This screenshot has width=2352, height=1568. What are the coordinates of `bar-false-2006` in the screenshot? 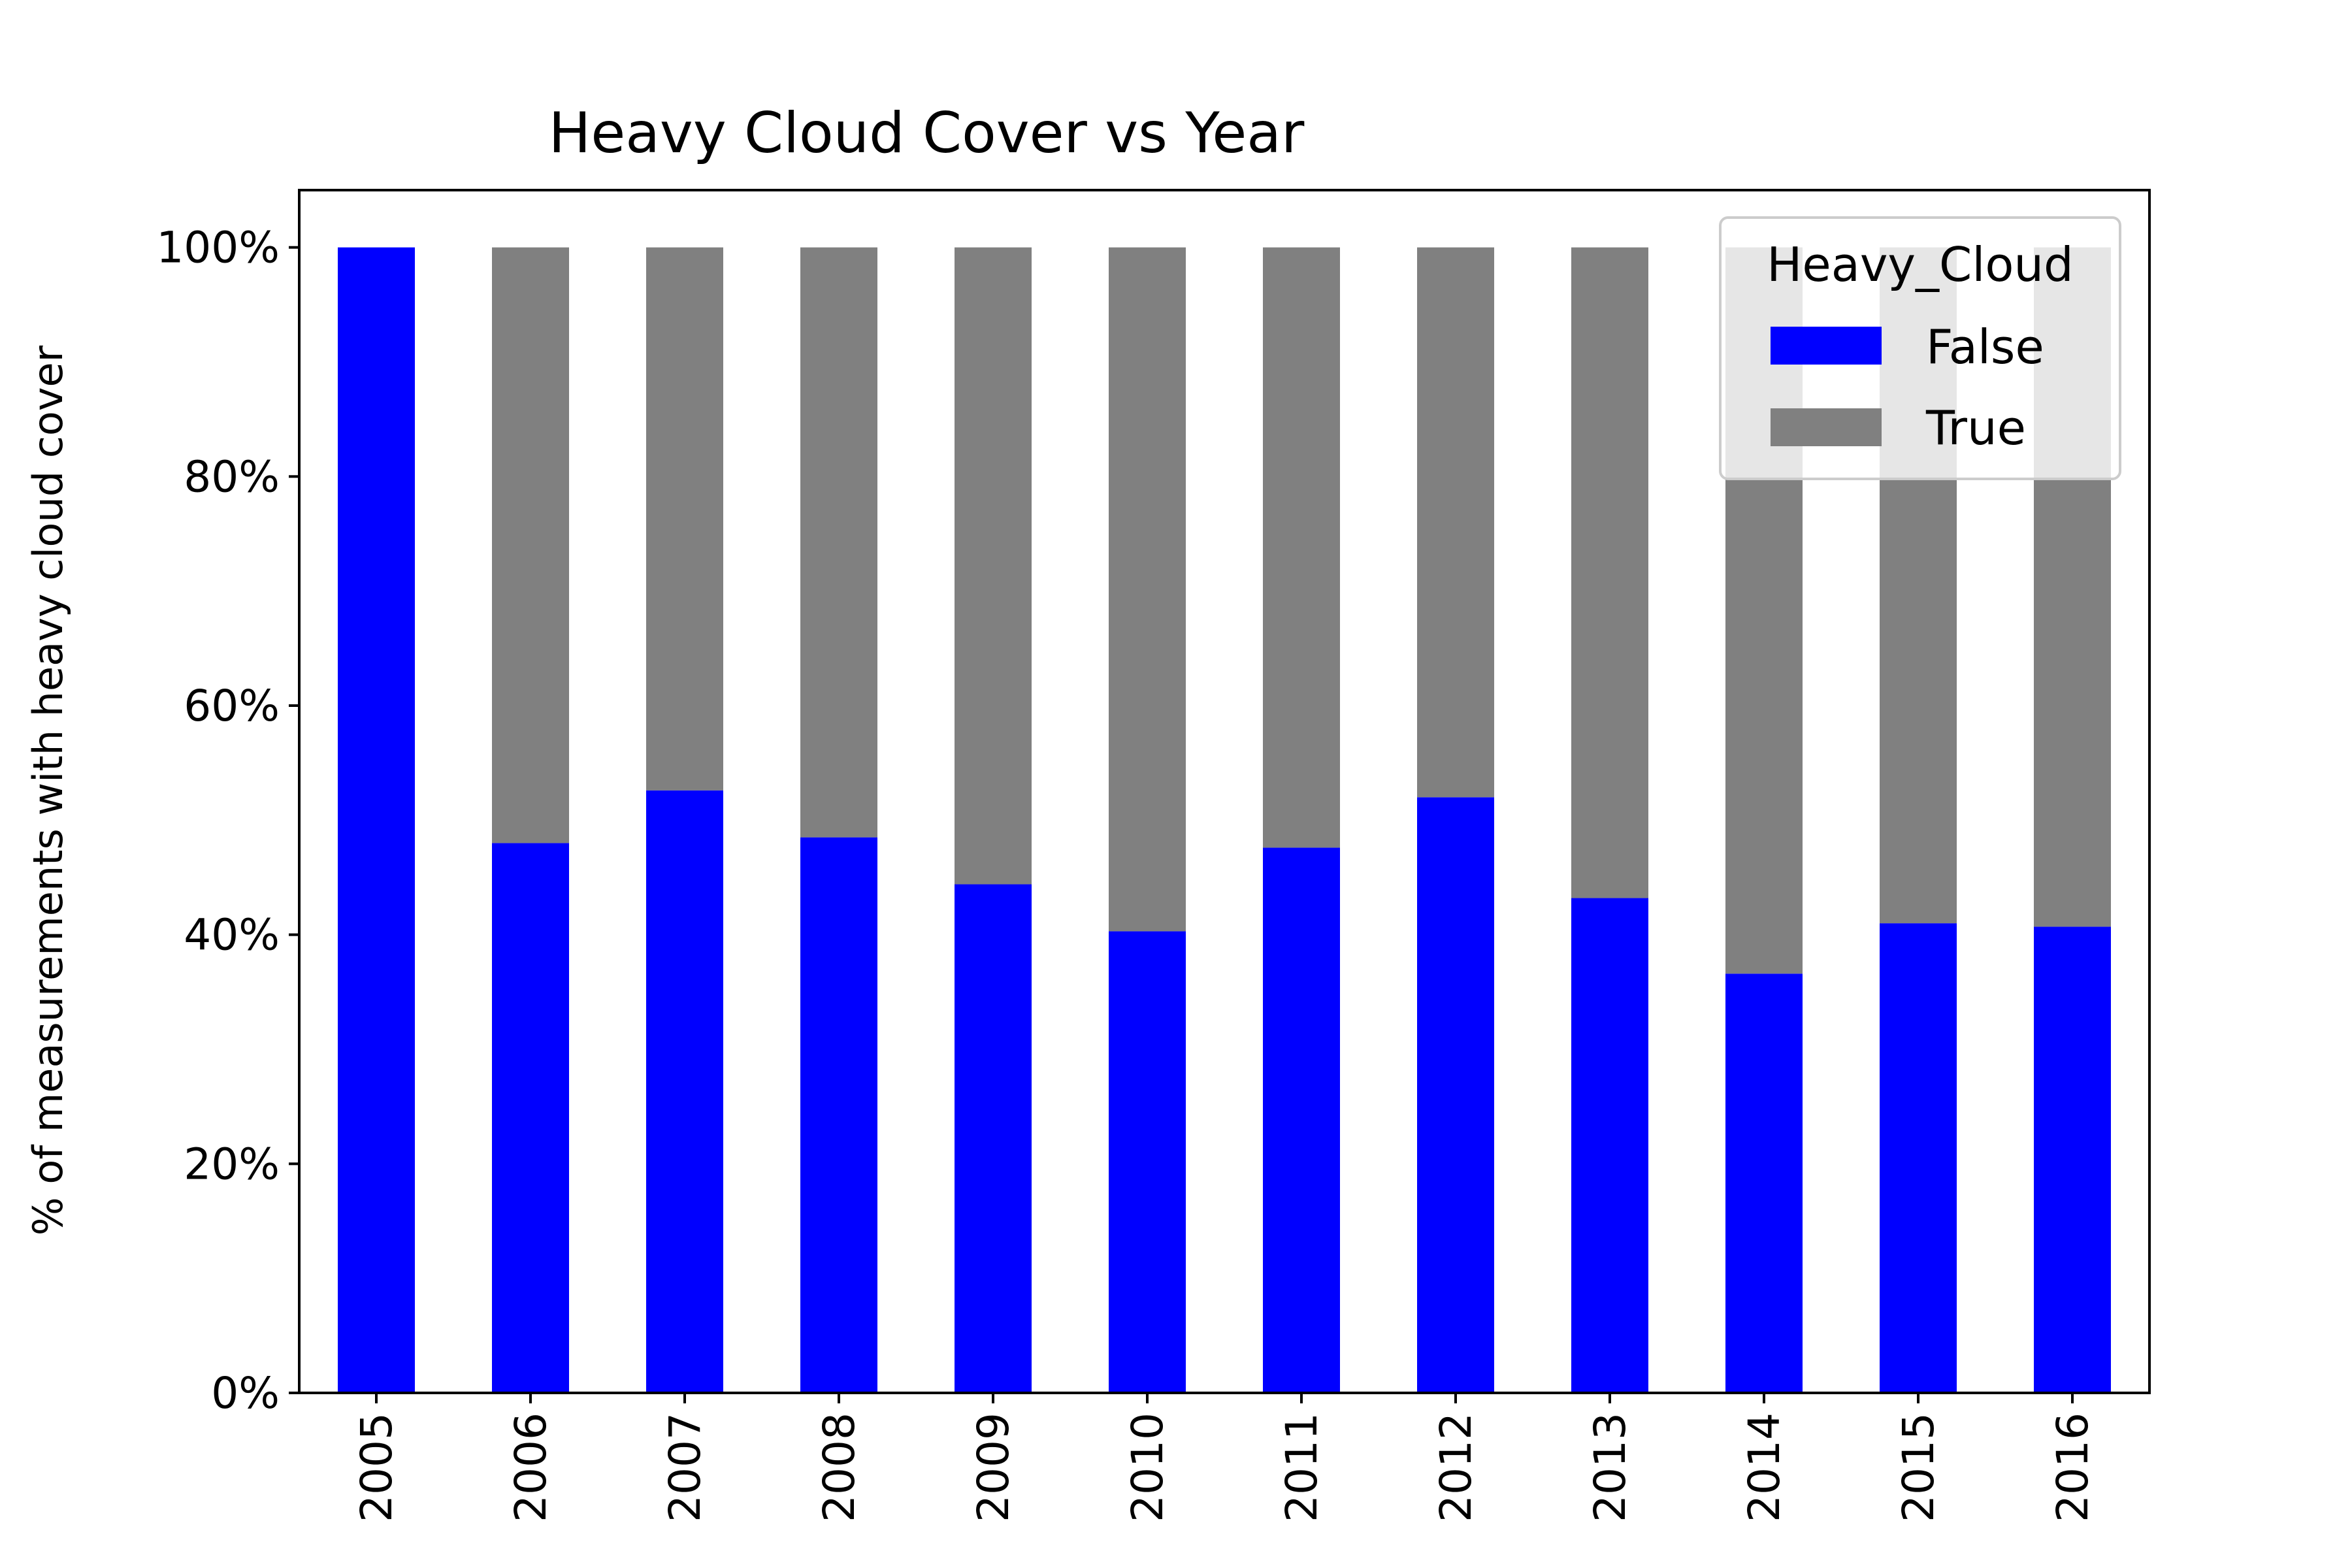 It's located at (530, 1118).